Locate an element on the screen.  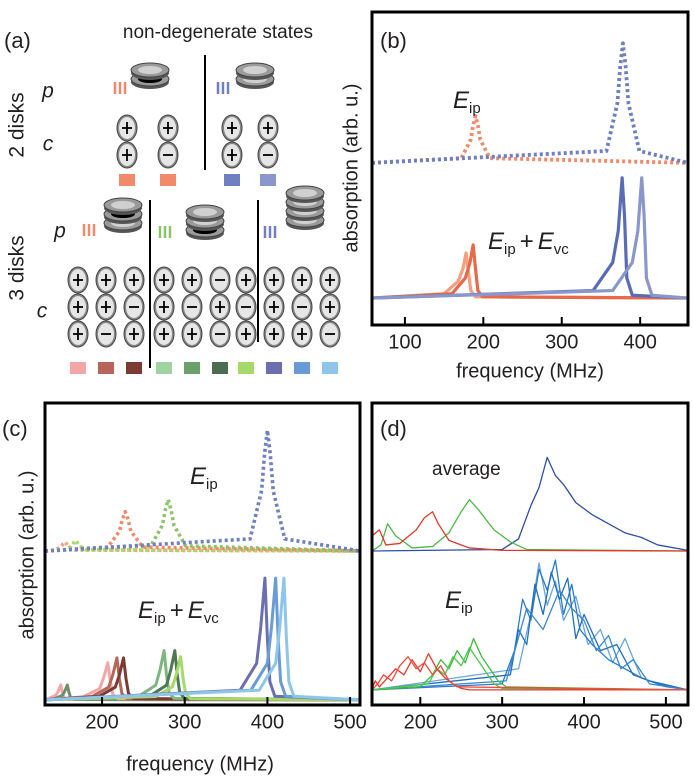
annotation-part: average is located at coordinates (466, 469).